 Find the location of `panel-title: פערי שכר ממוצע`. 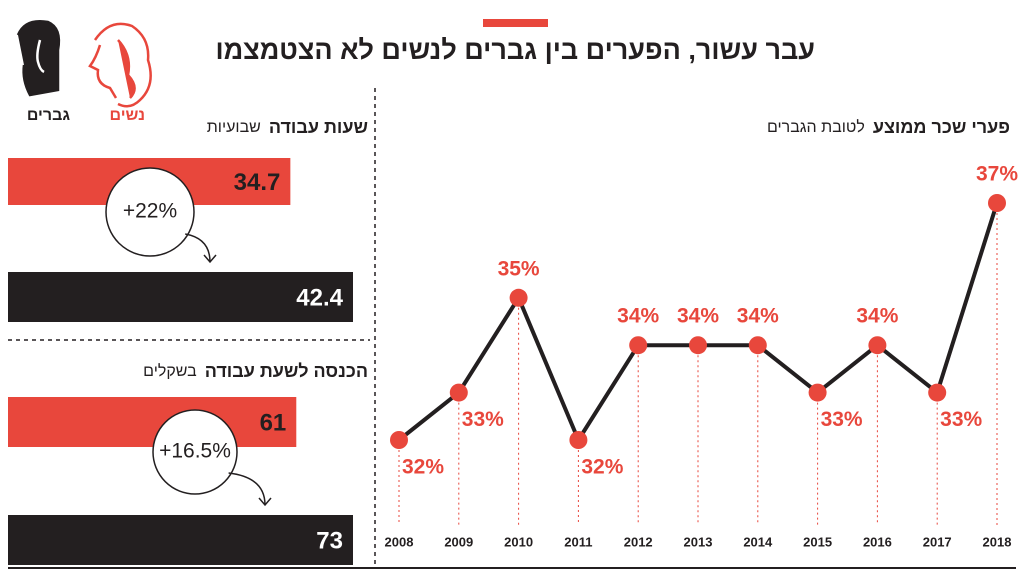

panel-title: פערי שכר ממוצע is located at coordinates (941, 127).